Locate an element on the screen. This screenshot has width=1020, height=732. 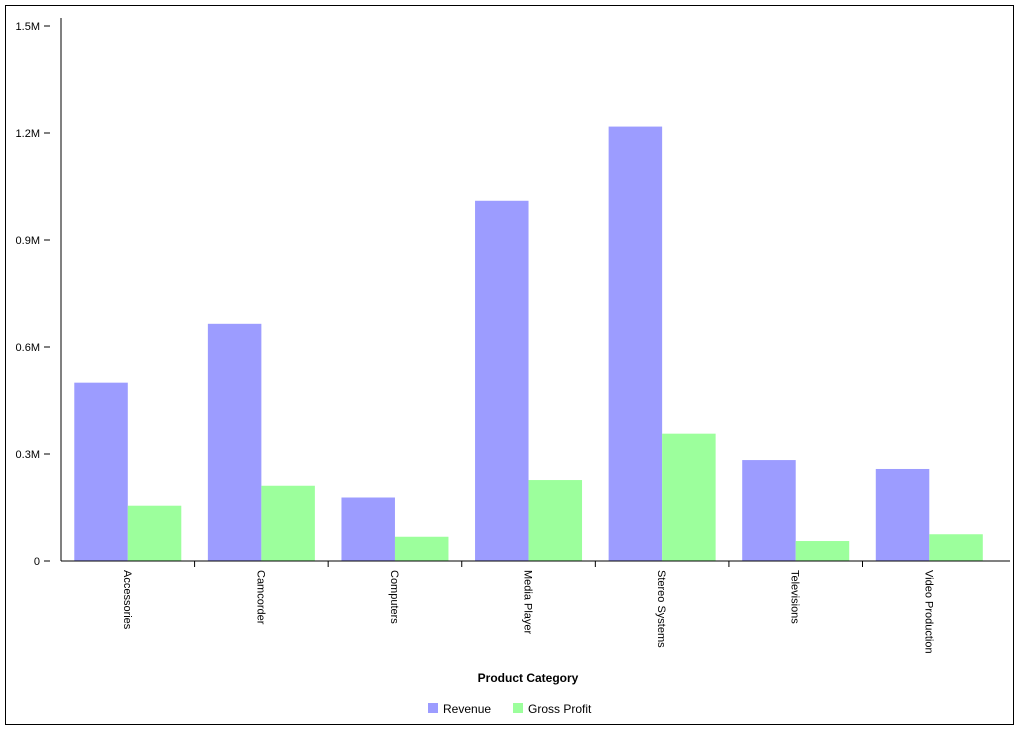
legend-swatch-revenue is located at coordinates (433, 708).